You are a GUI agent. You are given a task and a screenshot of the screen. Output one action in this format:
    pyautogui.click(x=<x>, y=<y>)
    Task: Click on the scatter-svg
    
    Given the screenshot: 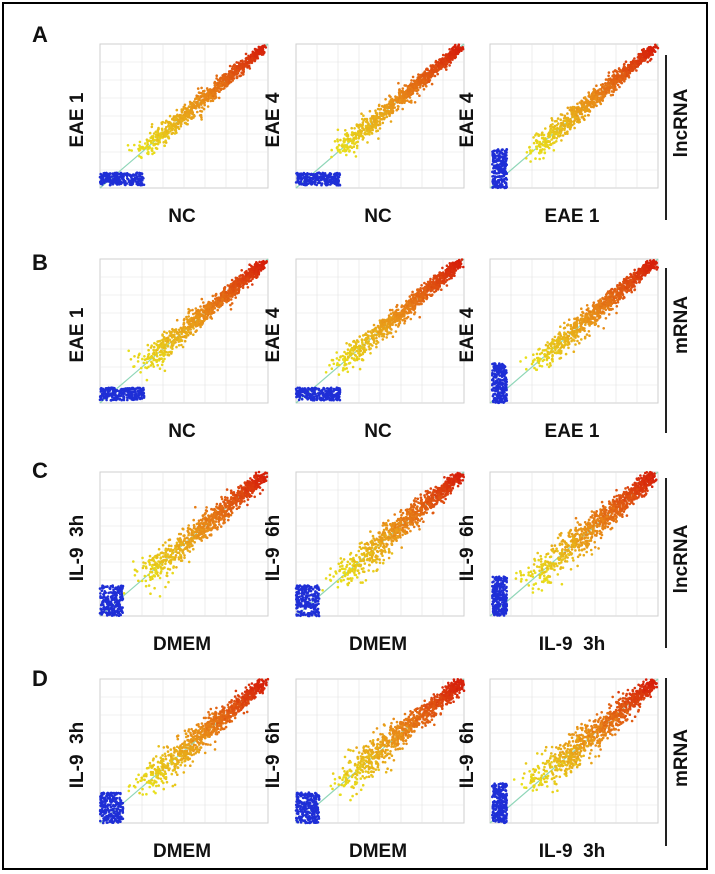 What is the action you would take?
    pyautogui.click(x=183, y=116)
    